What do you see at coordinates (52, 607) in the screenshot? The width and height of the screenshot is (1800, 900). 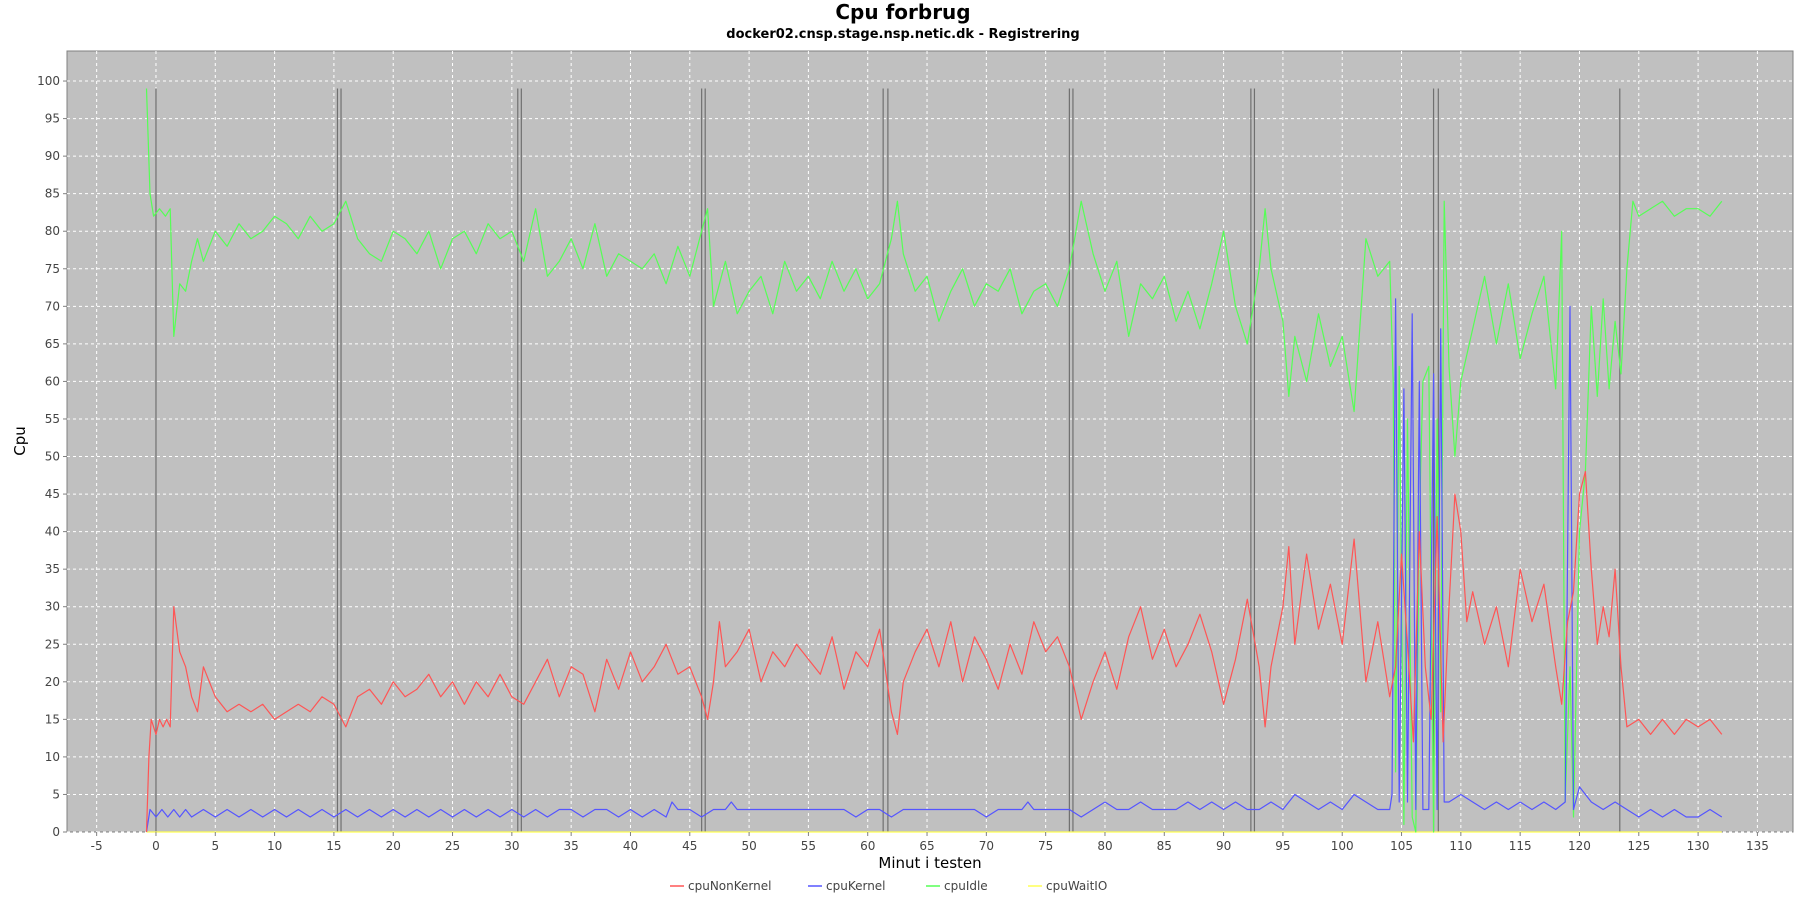 I see `y-tick-label: 30` at bounding box center [52, 607].